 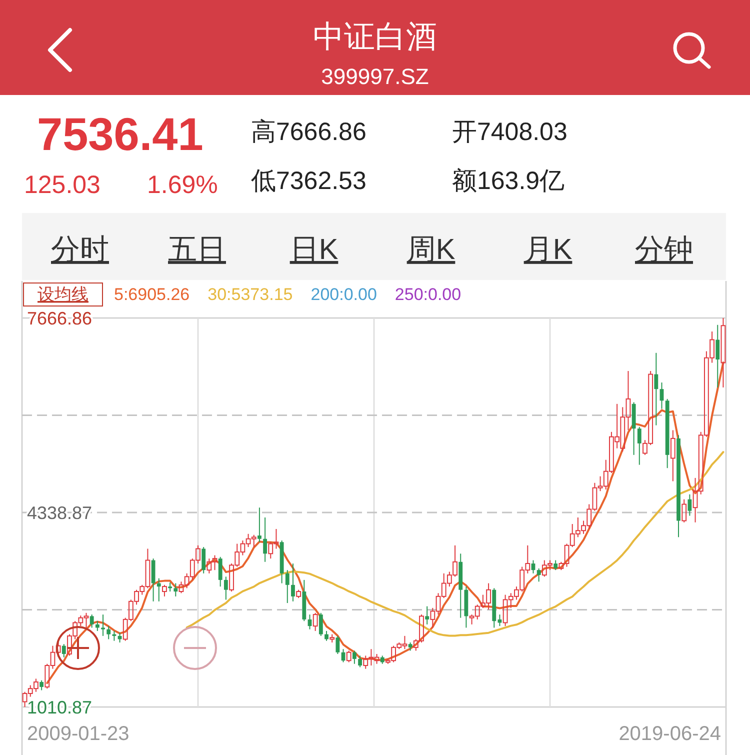 What do you see at coordinates (63, 294) in the screenshot?
I see `text: 设均线` at bounding box center [63, 294].